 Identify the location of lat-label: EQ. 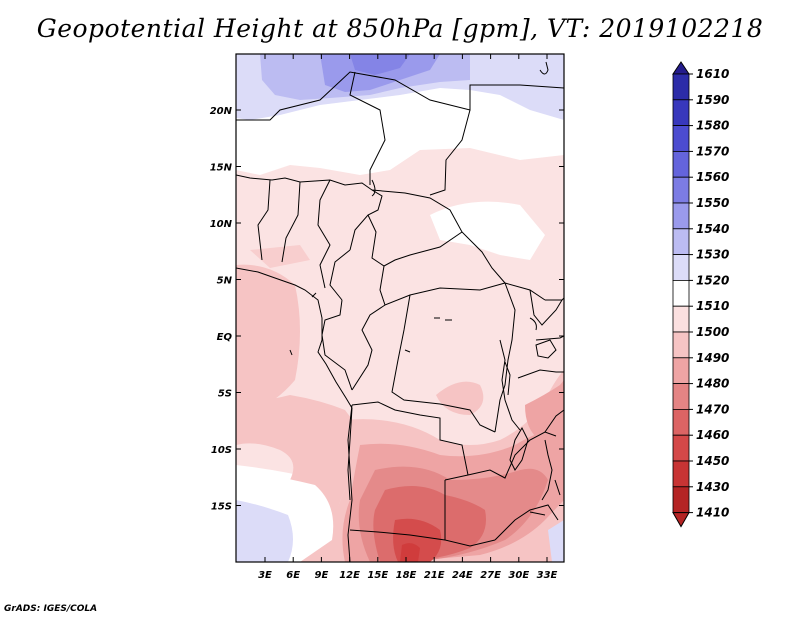
(225, 337).